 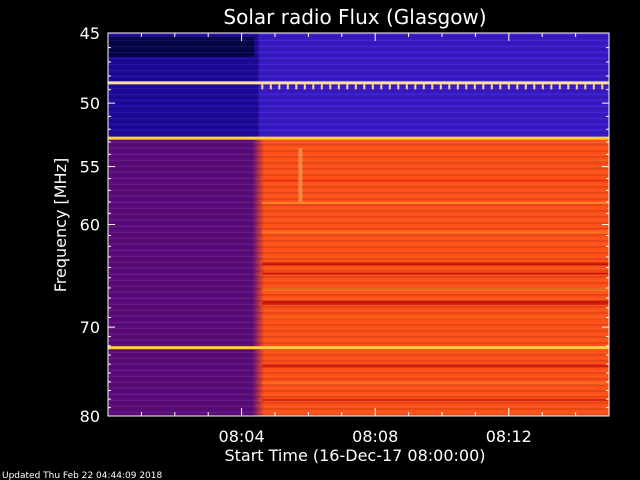 What do you see at coordinates (60, 225) in the screenshot?
I see `y-axis-label: Frequency [MHz]` at bounding box center [60, 225].